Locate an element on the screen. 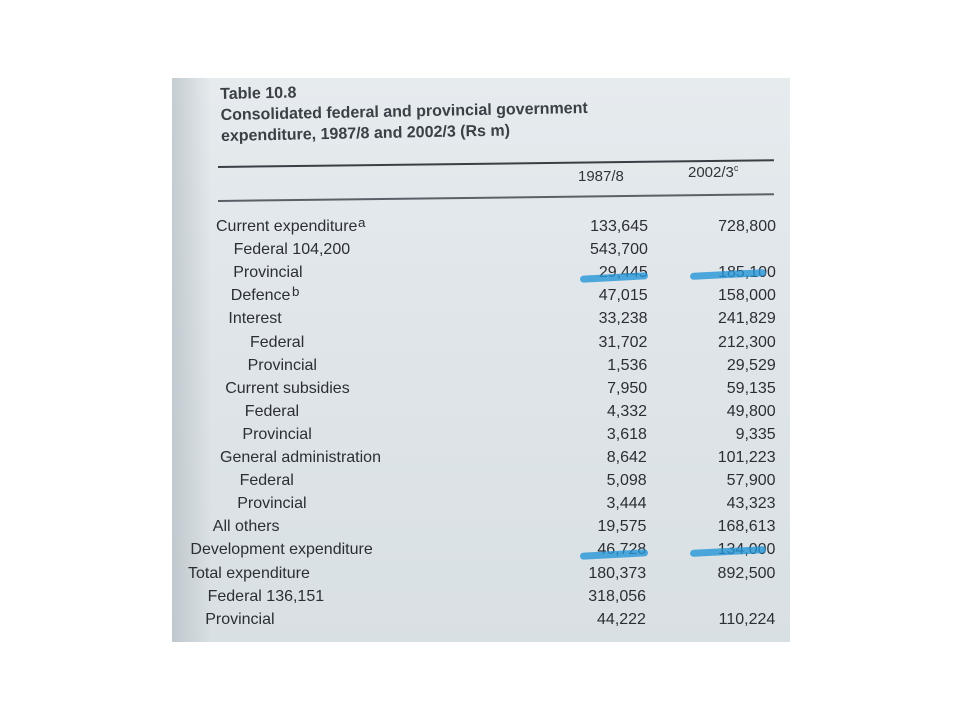  table-row: Provincial 3,618 9,335 is located at coordinates (481, 434).